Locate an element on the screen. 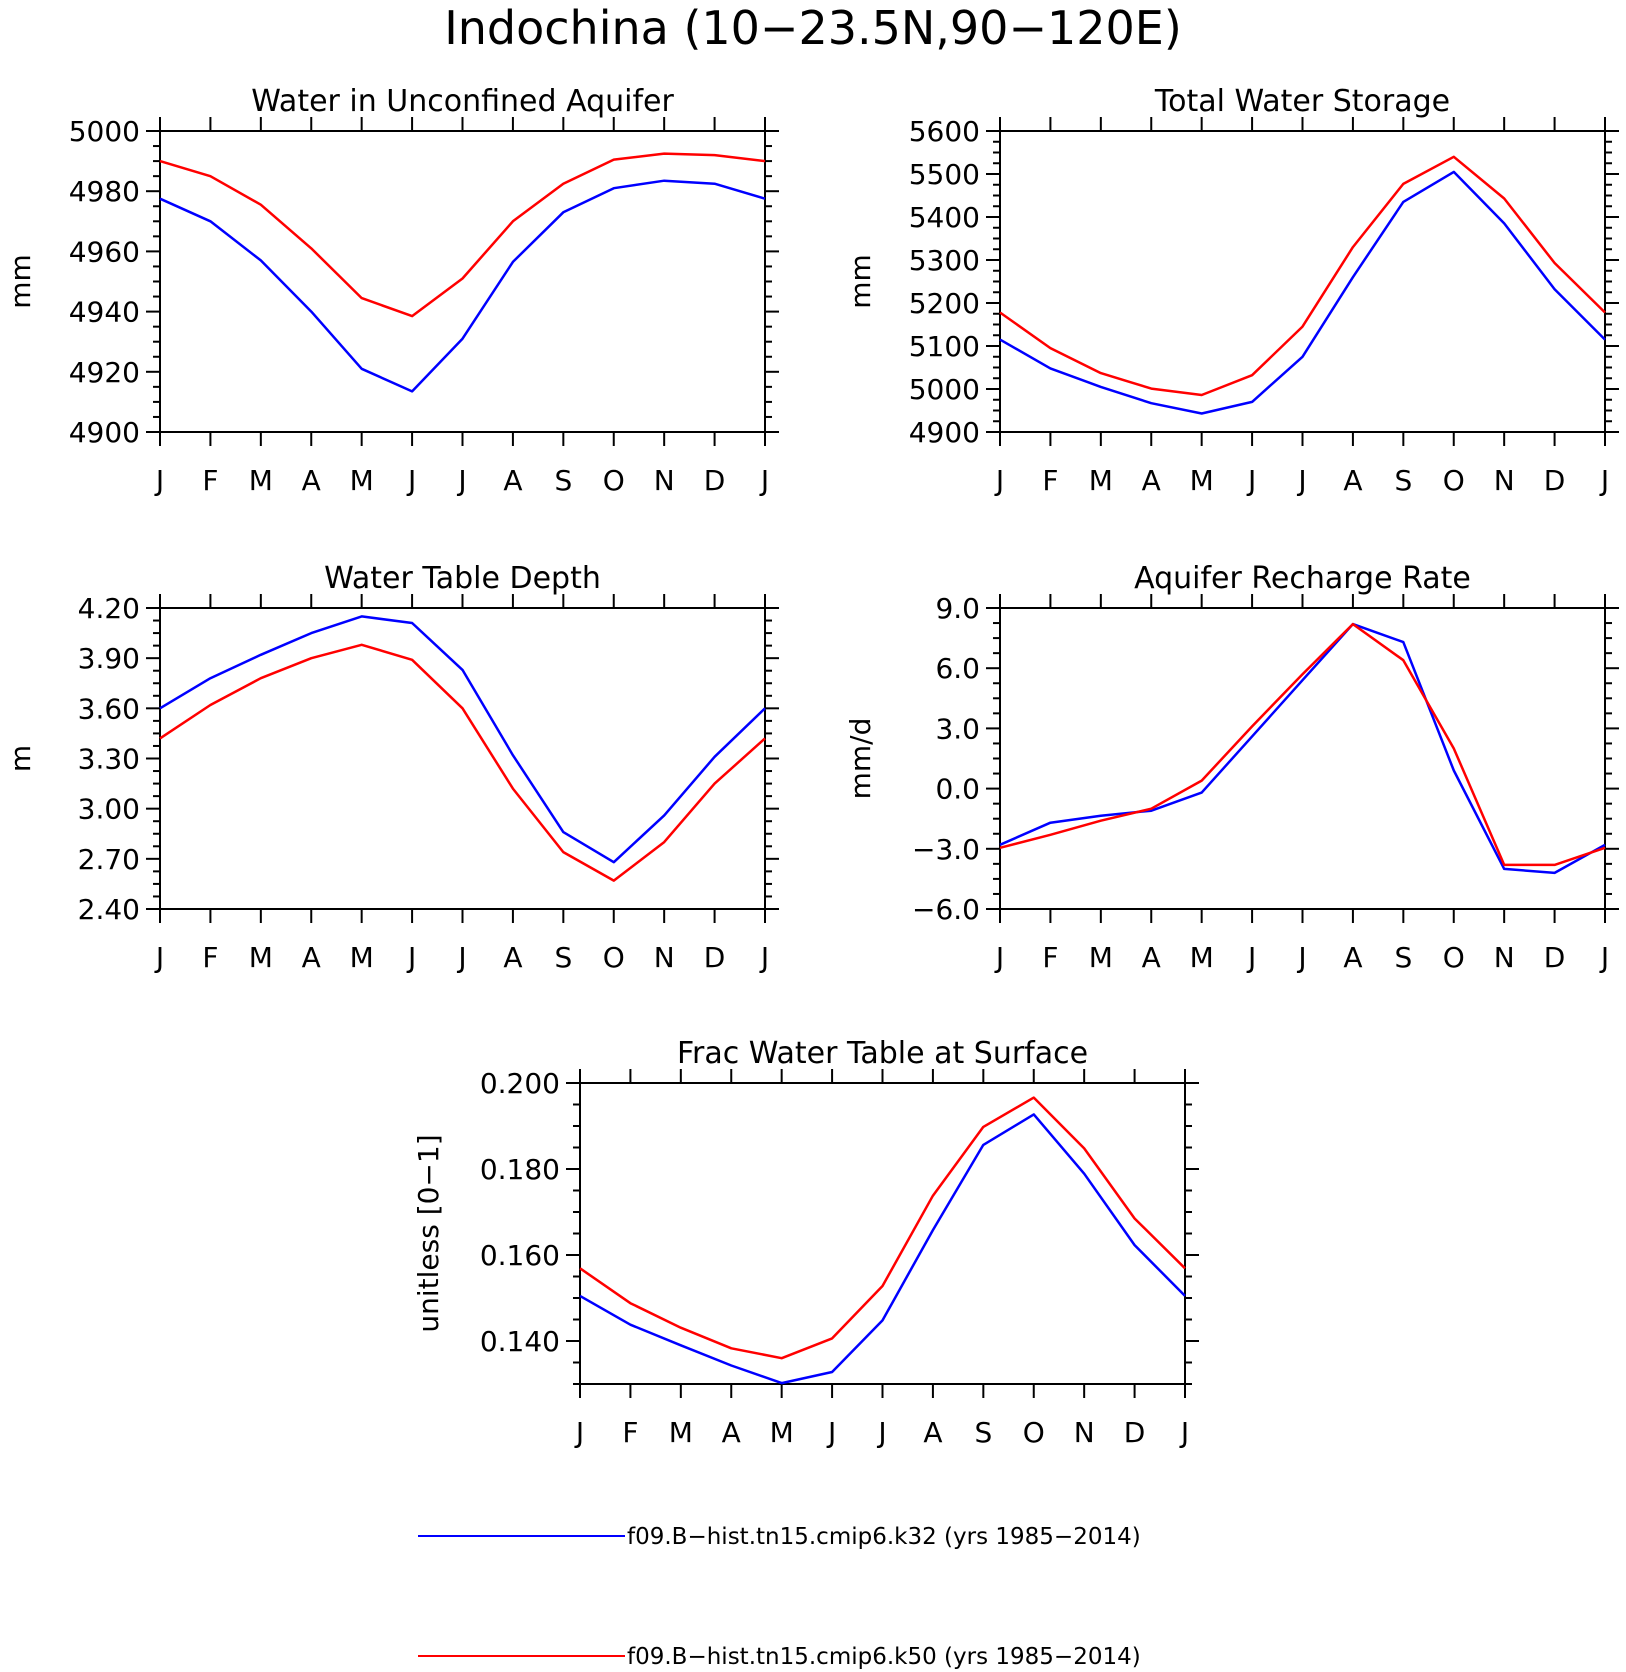 Image resolution: width=1626 pixels, height=1672 pixels. y-tick-label: 4940 is located at coordinates (104, 312).